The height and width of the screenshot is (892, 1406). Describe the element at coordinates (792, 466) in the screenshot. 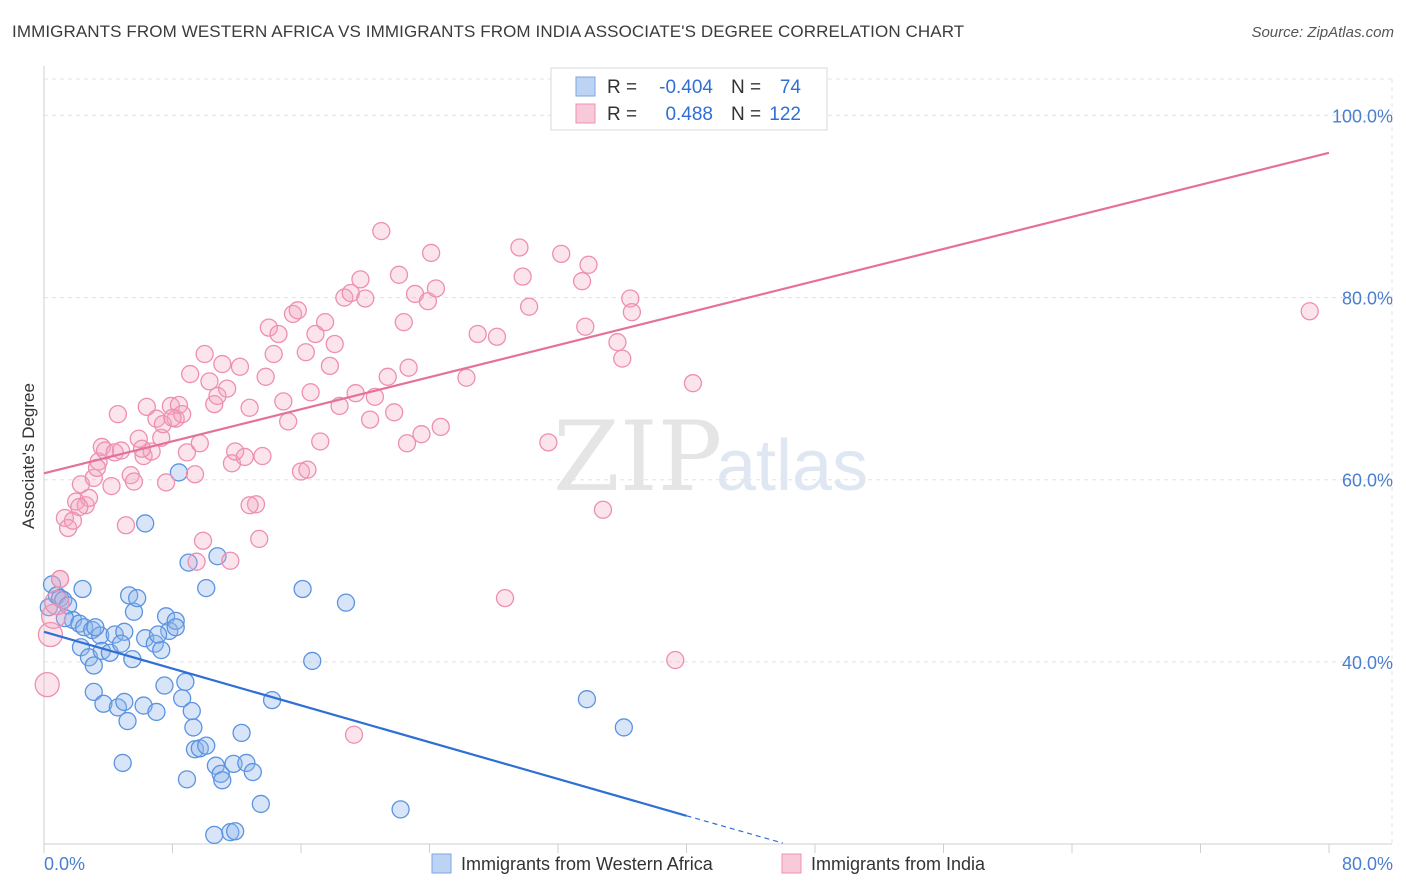

I see `watermark-atlas: atlas` at that location.